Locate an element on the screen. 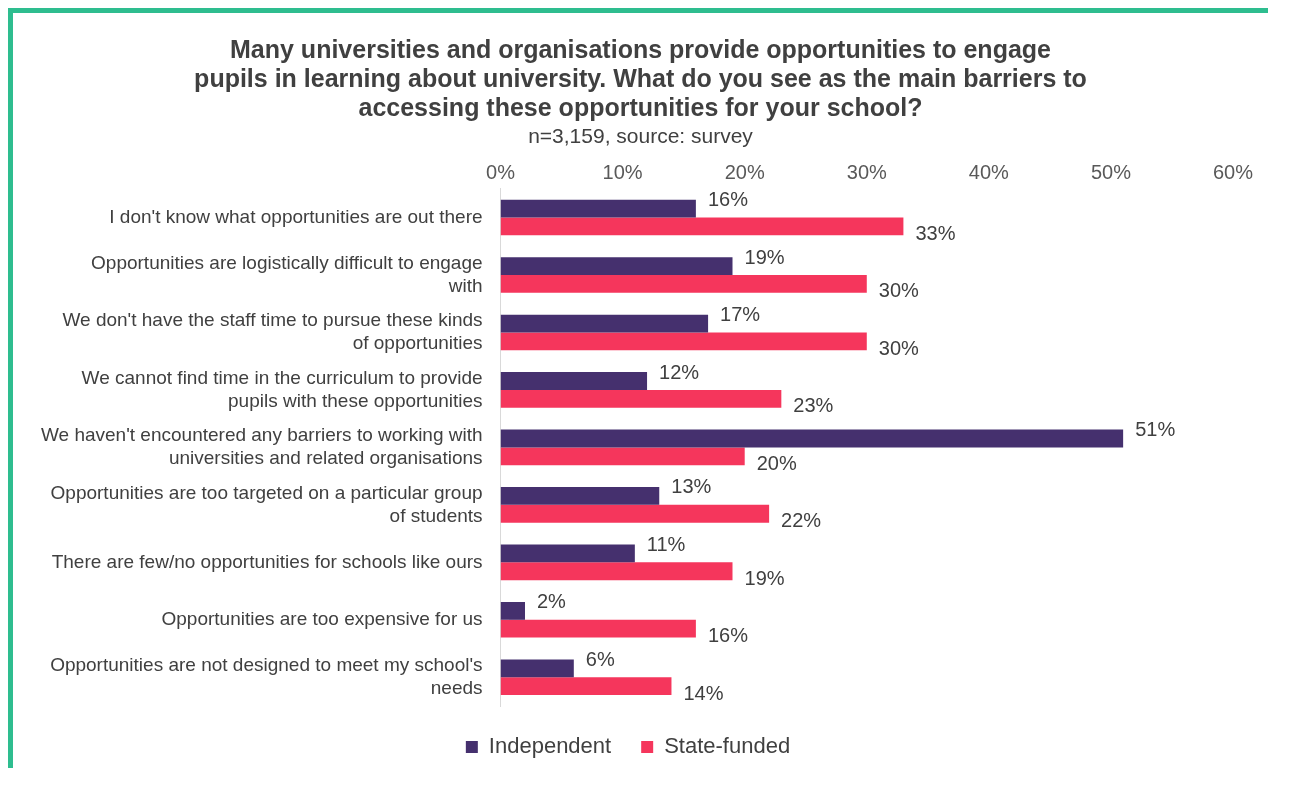  chart-subtitle: n=3,159, source: survey is located at coordinates (640, 136).